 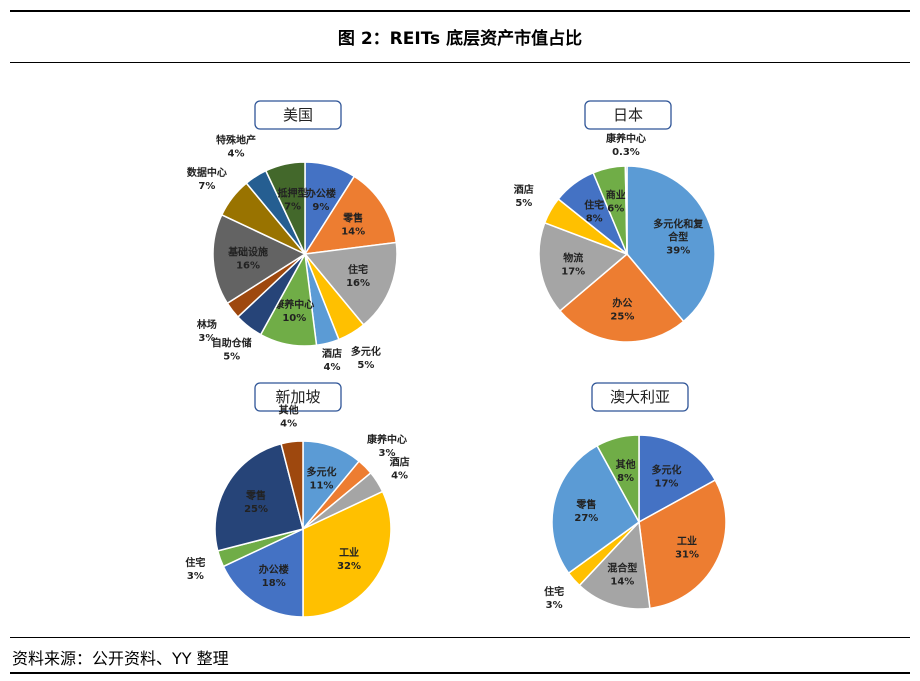 What do you see at coordinates (616, 202) in the screenshot?
I see `slice-label: 商业 6%` at bounding box center [616, 202].